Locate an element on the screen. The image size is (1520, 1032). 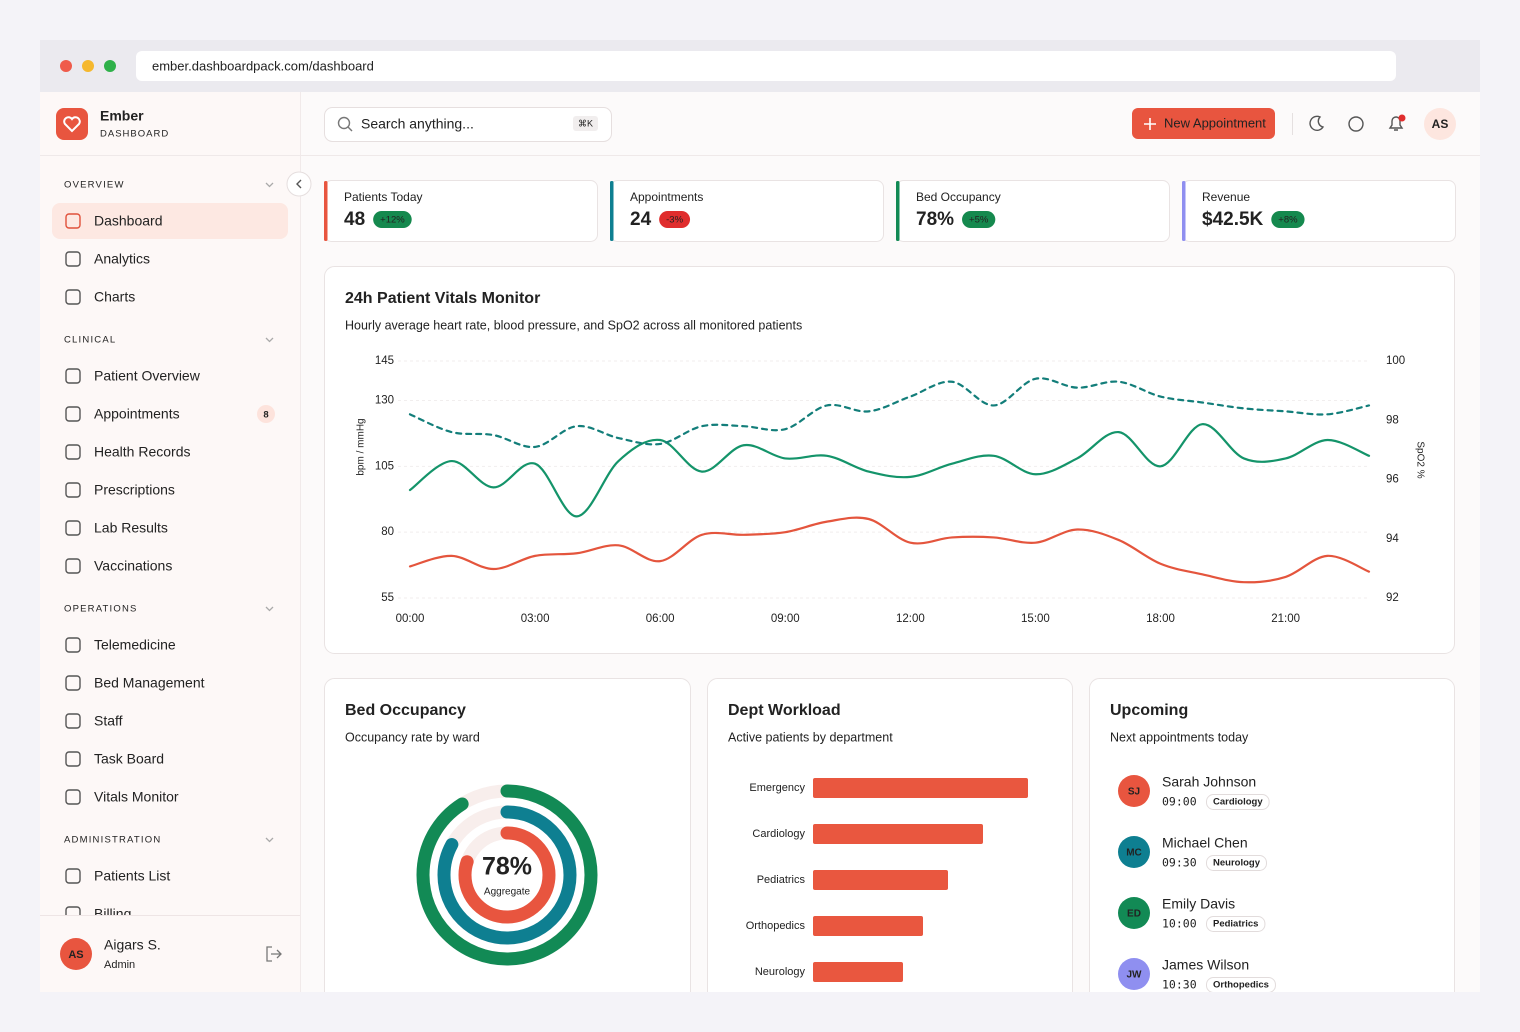
nav-item: Appointments is located at coordinates (137, 414).